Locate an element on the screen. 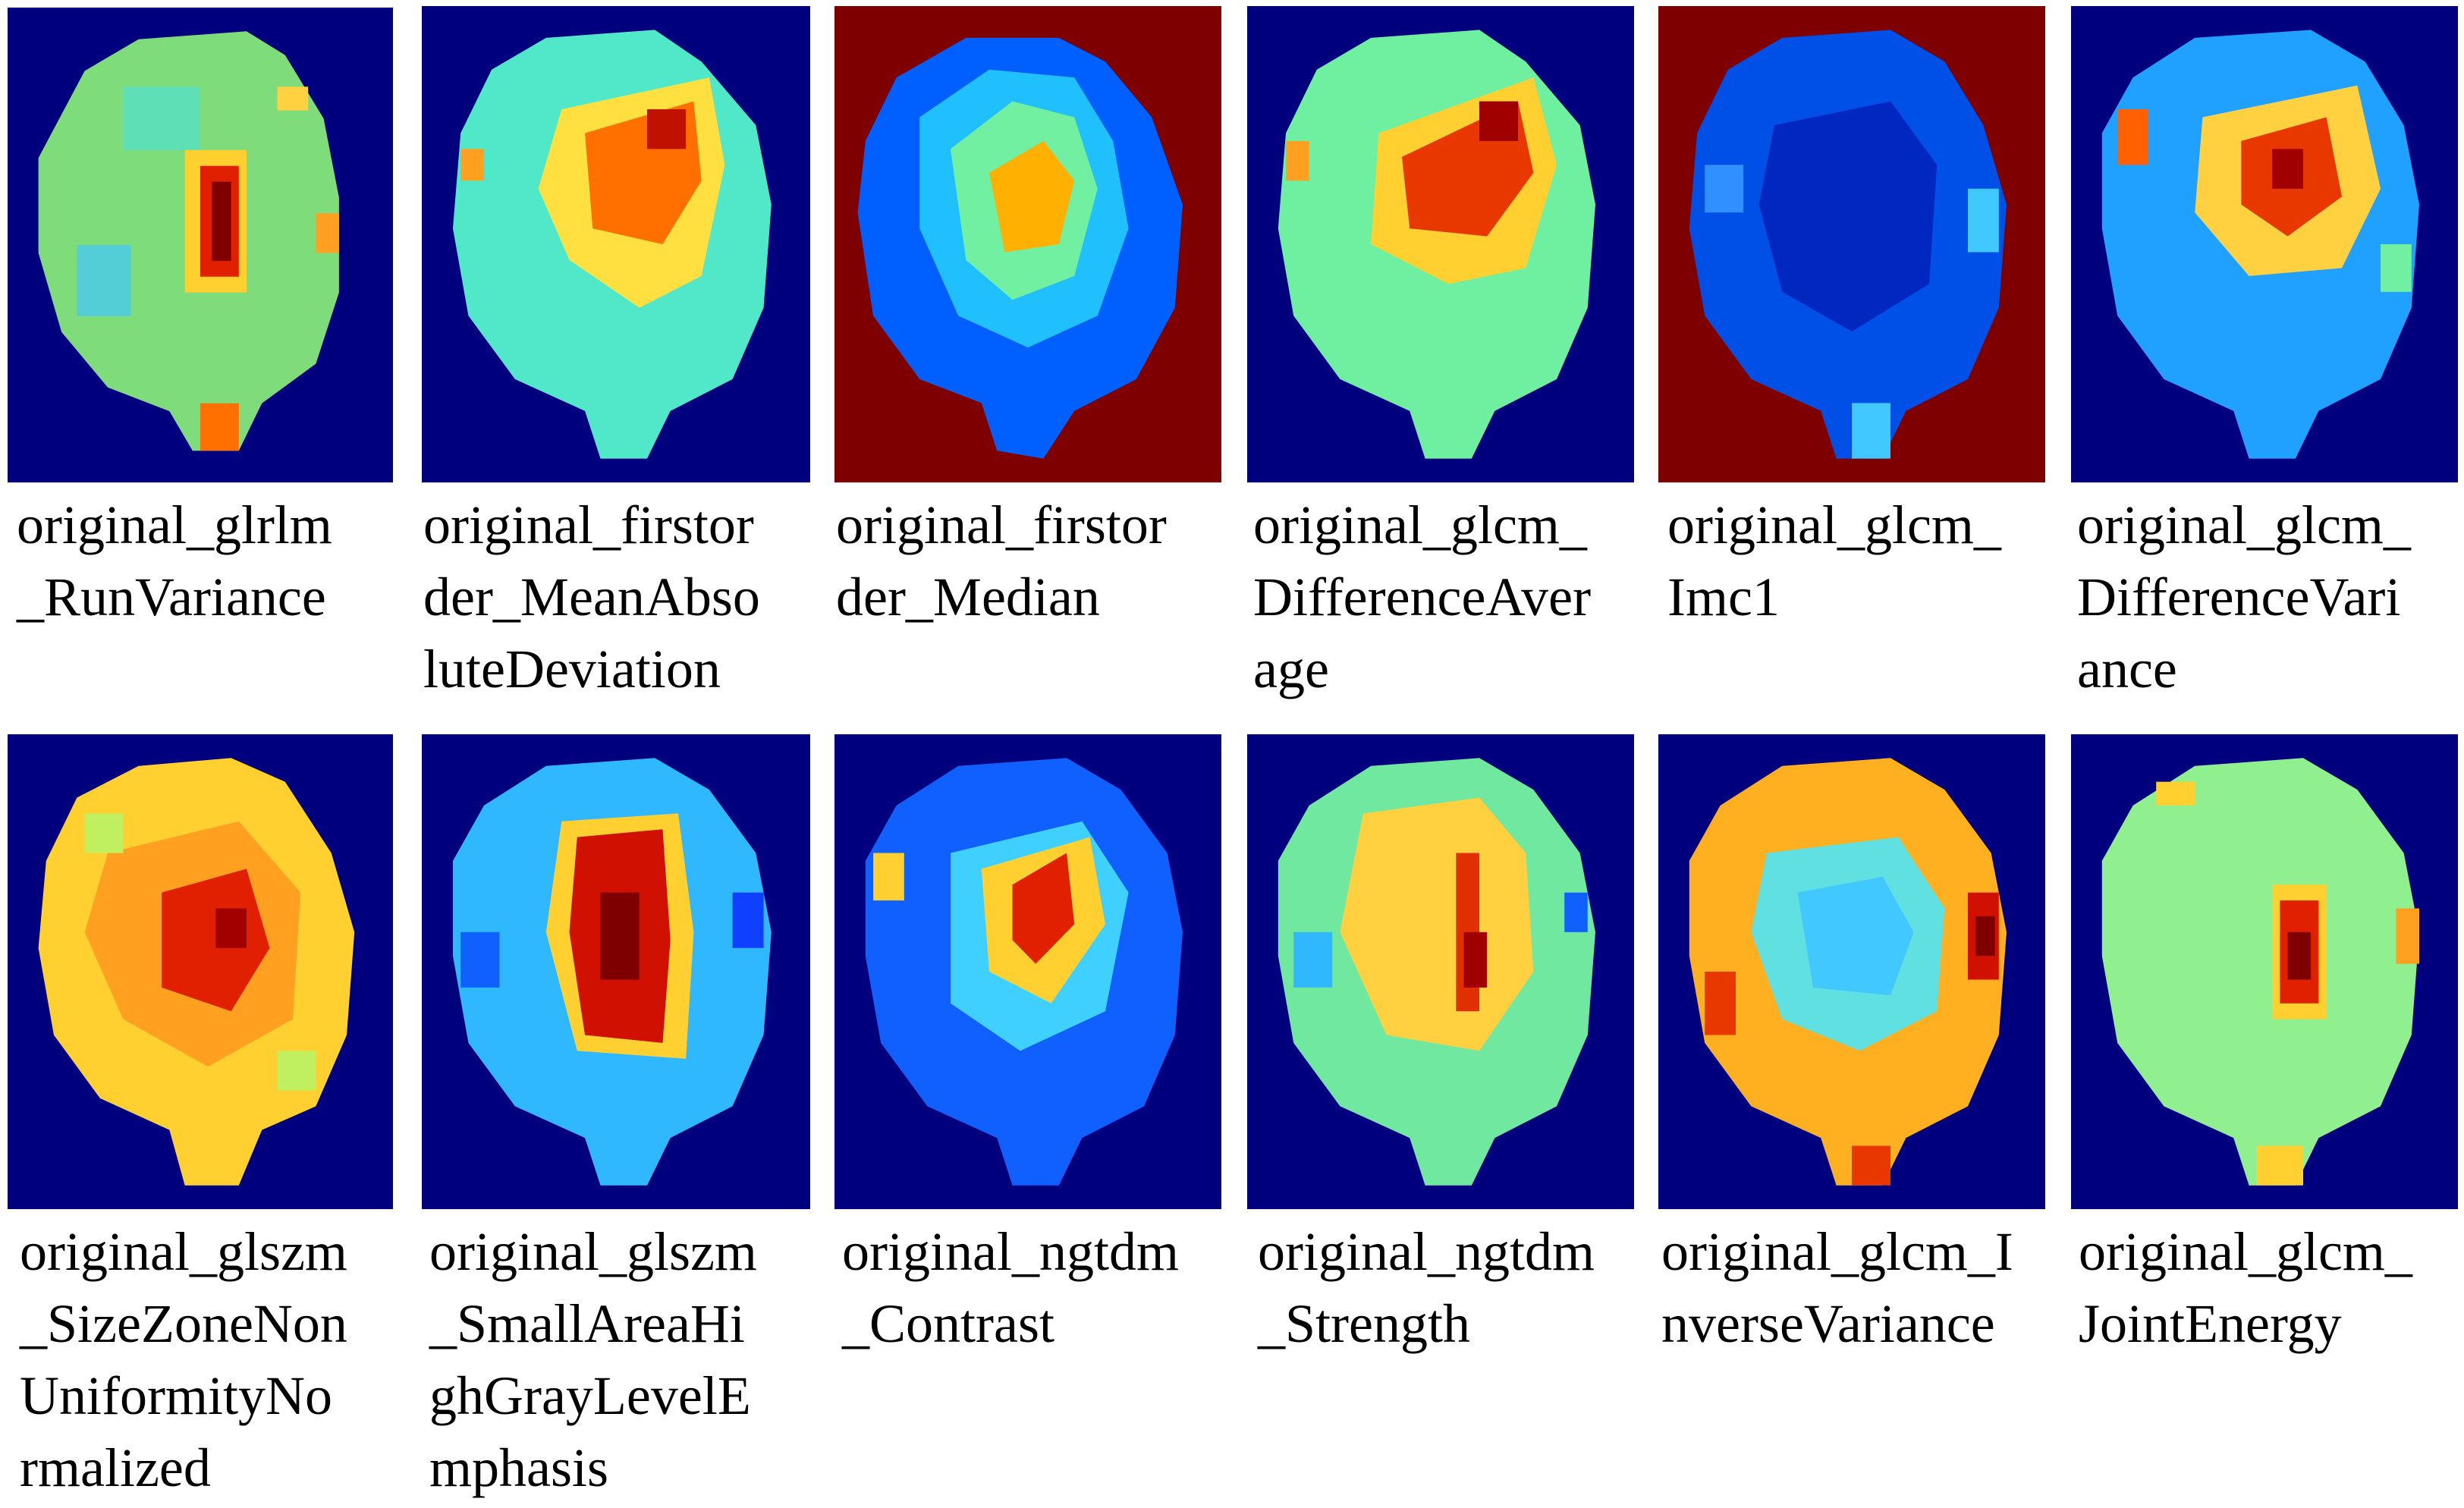  caption-line: DifferenceVari is located at coordinates (2239, 597).